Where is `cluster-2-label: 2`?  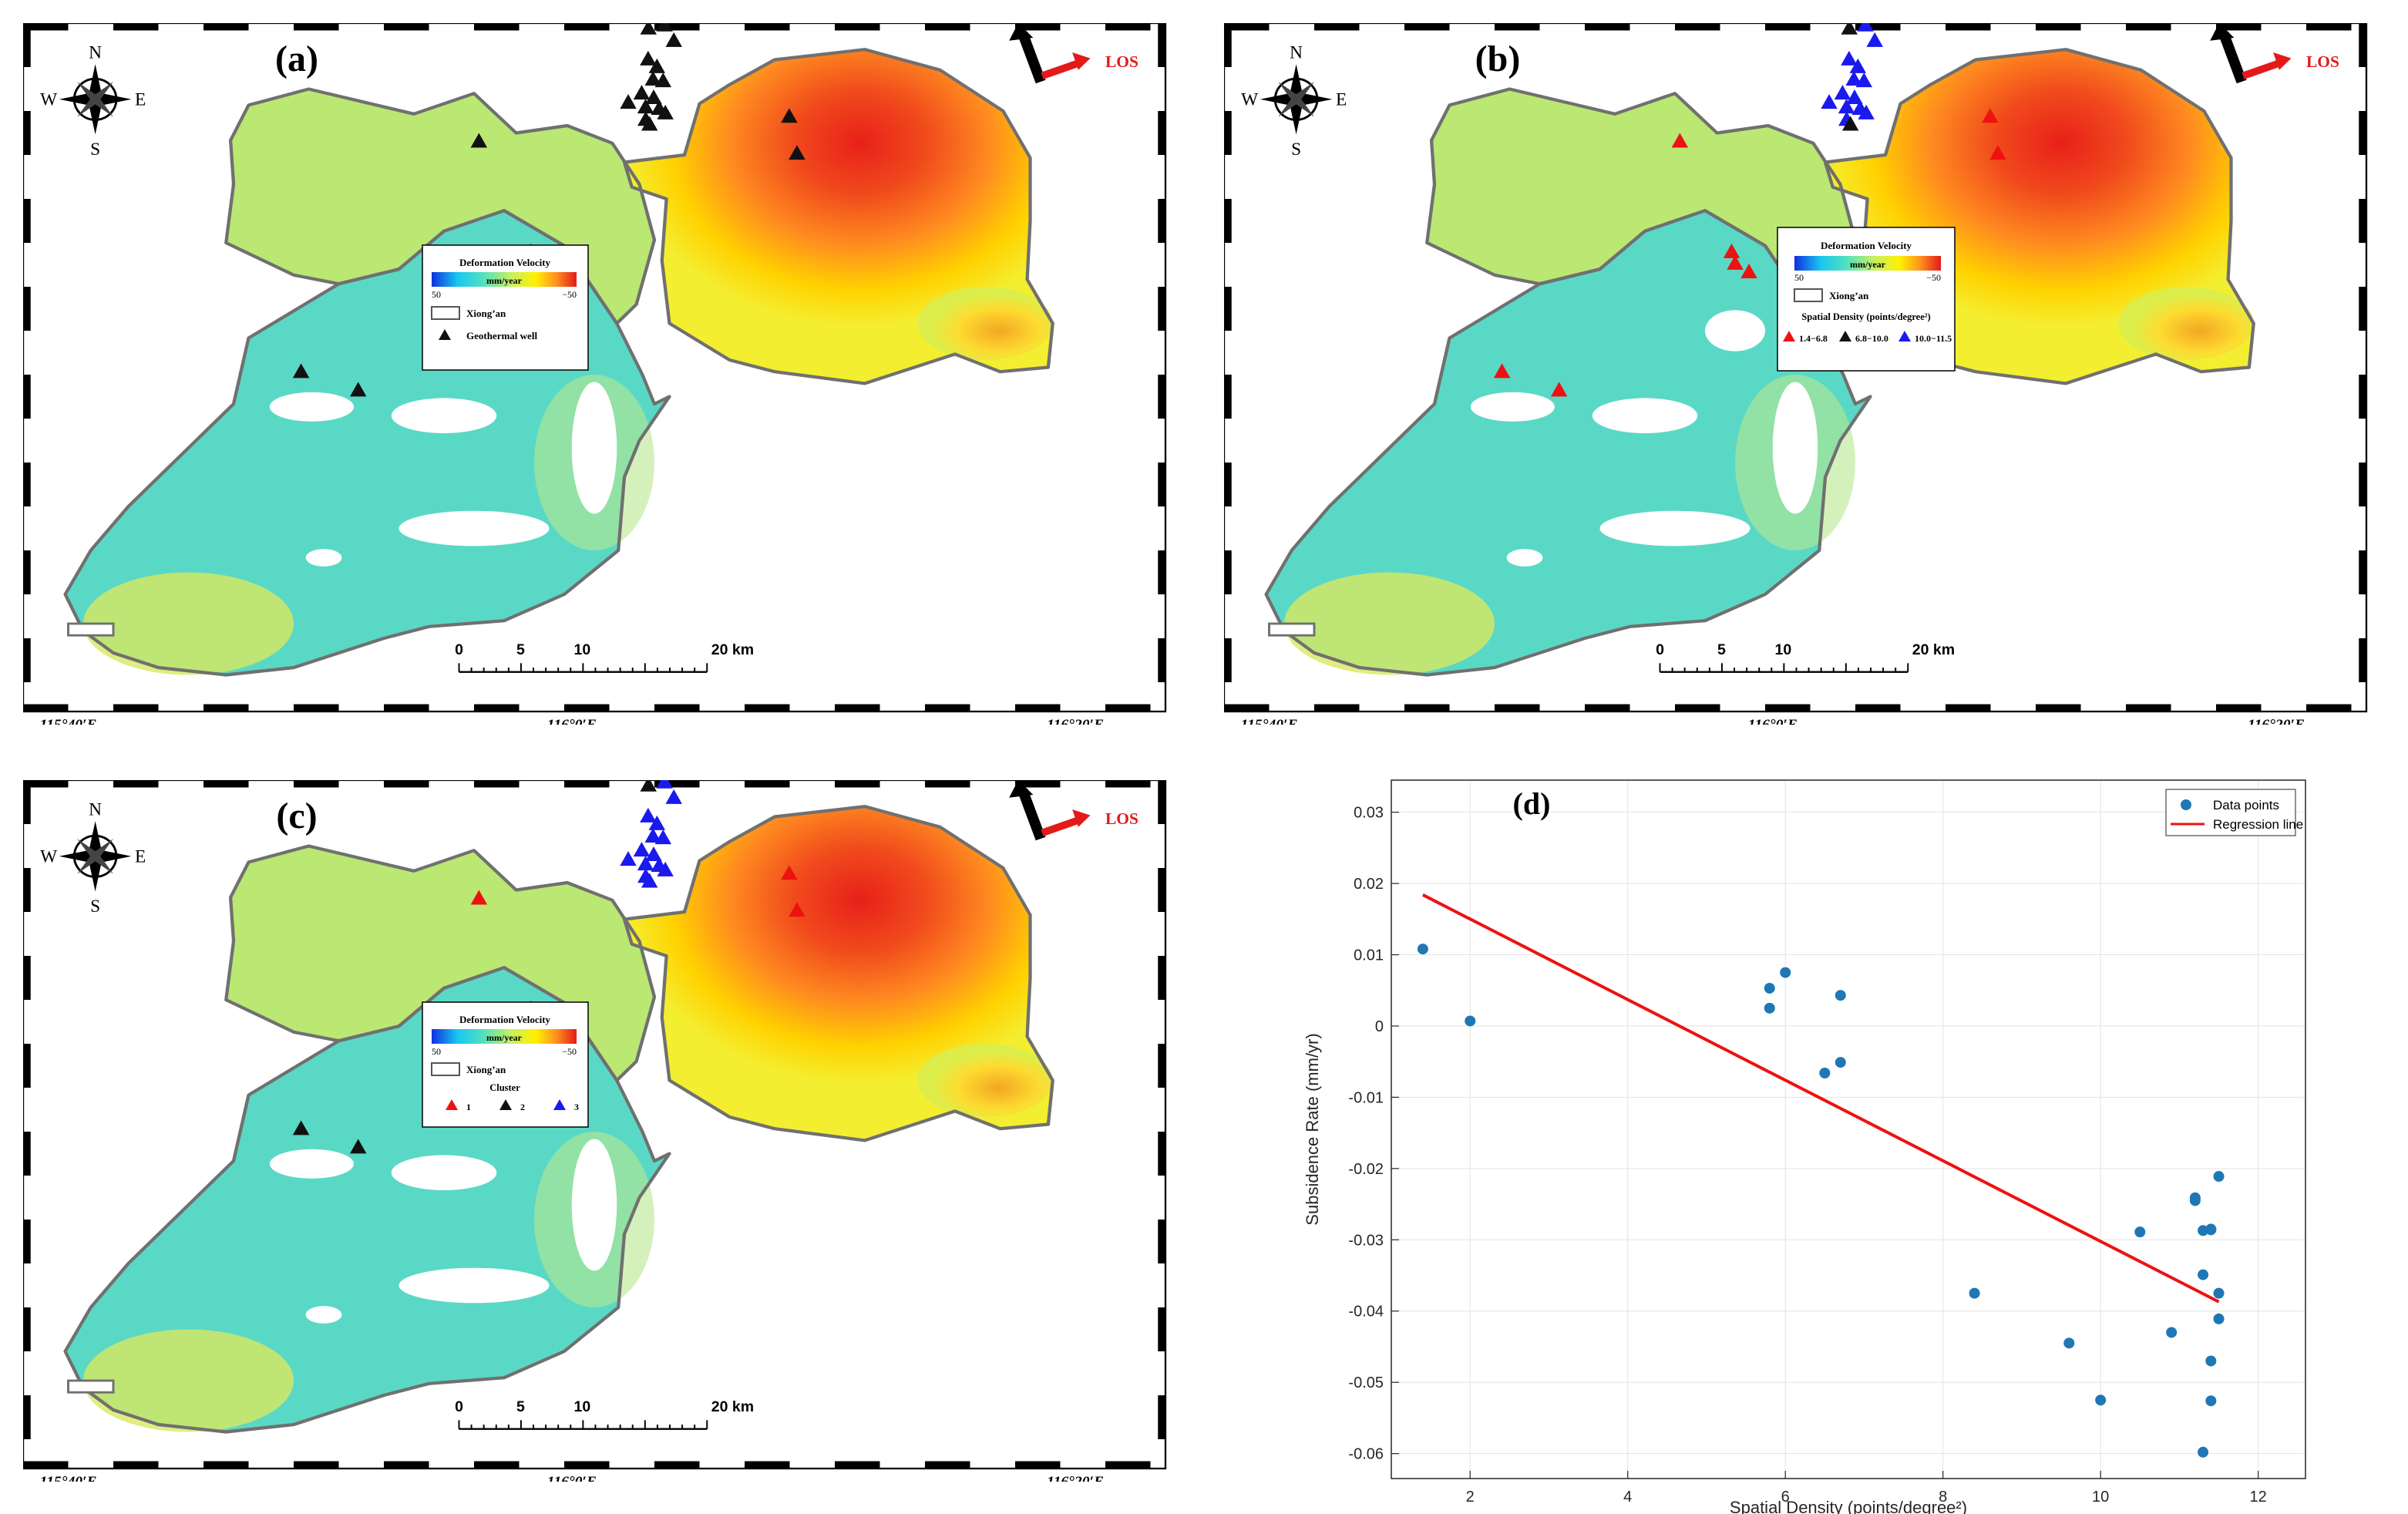
cluster-2-label: 2 is located at coordinates (522, 1107).